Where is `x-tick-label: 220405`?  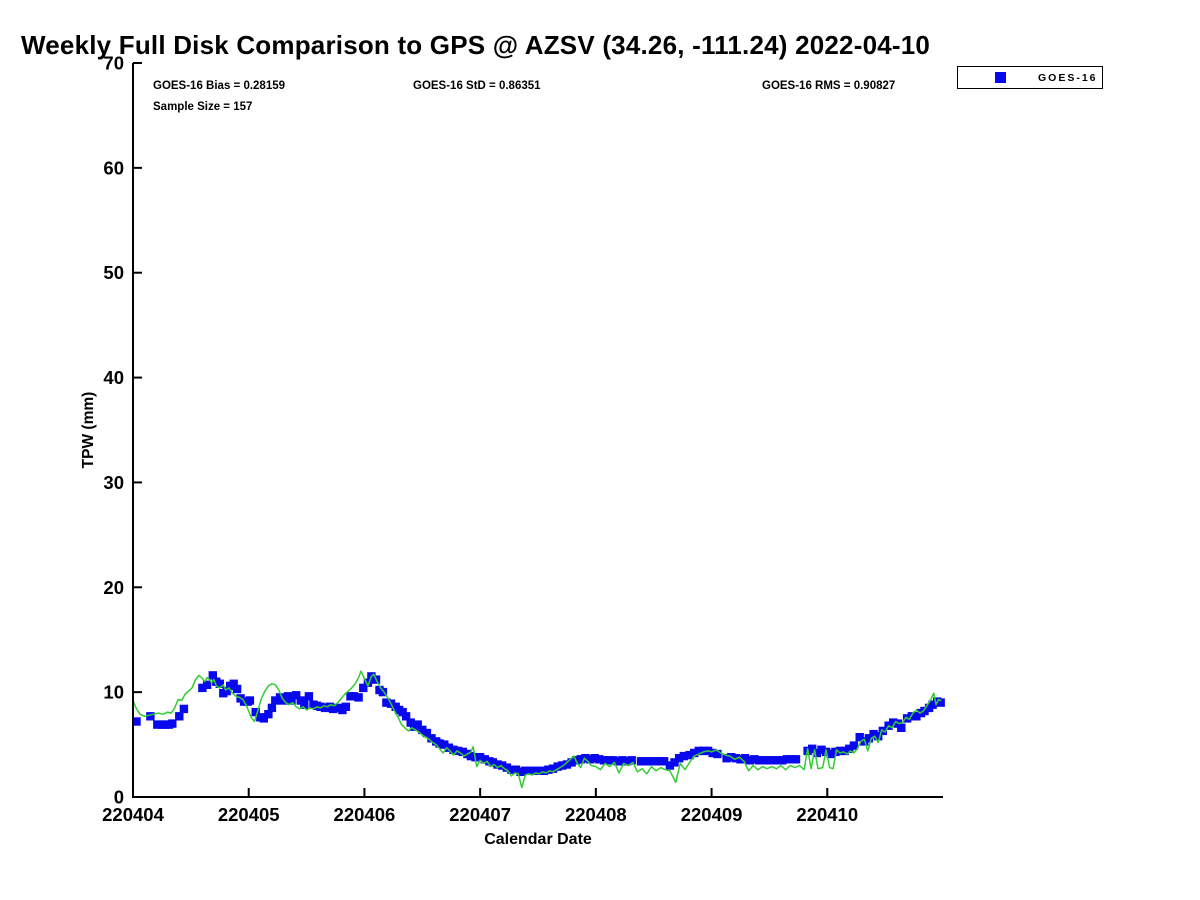
x-tick-label: 220405 is located at coordinates (249, 814).